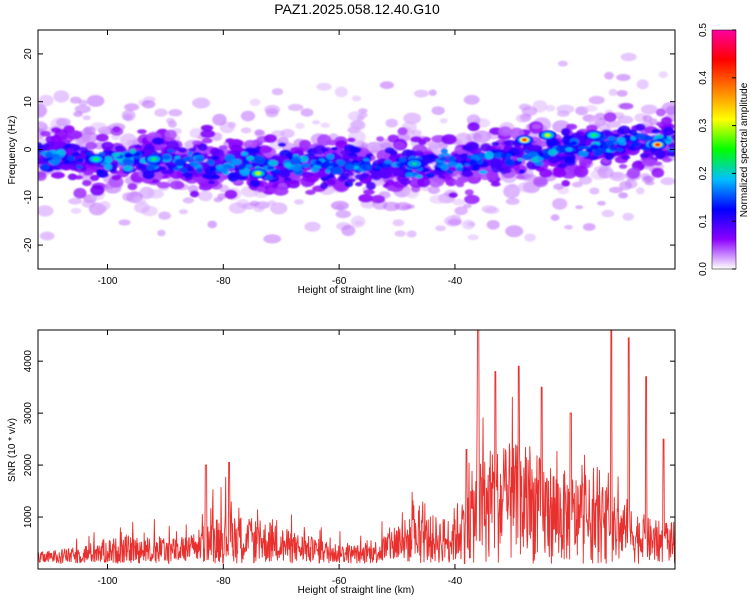 Image resolution: width=750 pixels, height=600 pixels. Describe the element at coordinates (12, 150) in the screenshot. I see `spectrogram-y-axis-title: Frequency (Hz)` at that location.